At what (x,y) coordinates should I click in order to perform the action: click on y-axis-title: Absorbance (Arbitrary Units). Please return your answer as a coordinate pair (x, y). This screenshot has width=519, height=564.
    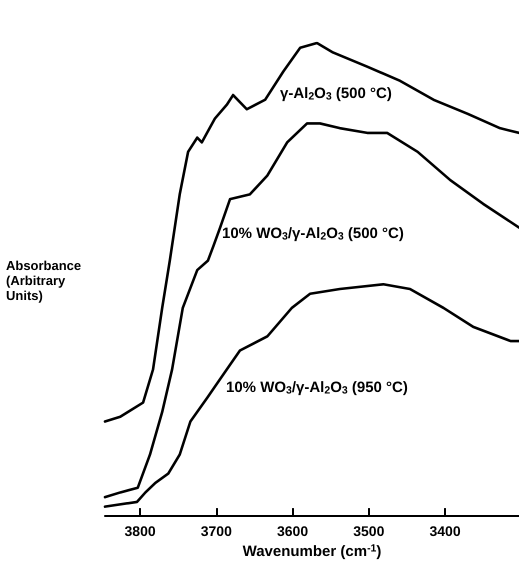
    Looking at the image, I should click on (45, 280).